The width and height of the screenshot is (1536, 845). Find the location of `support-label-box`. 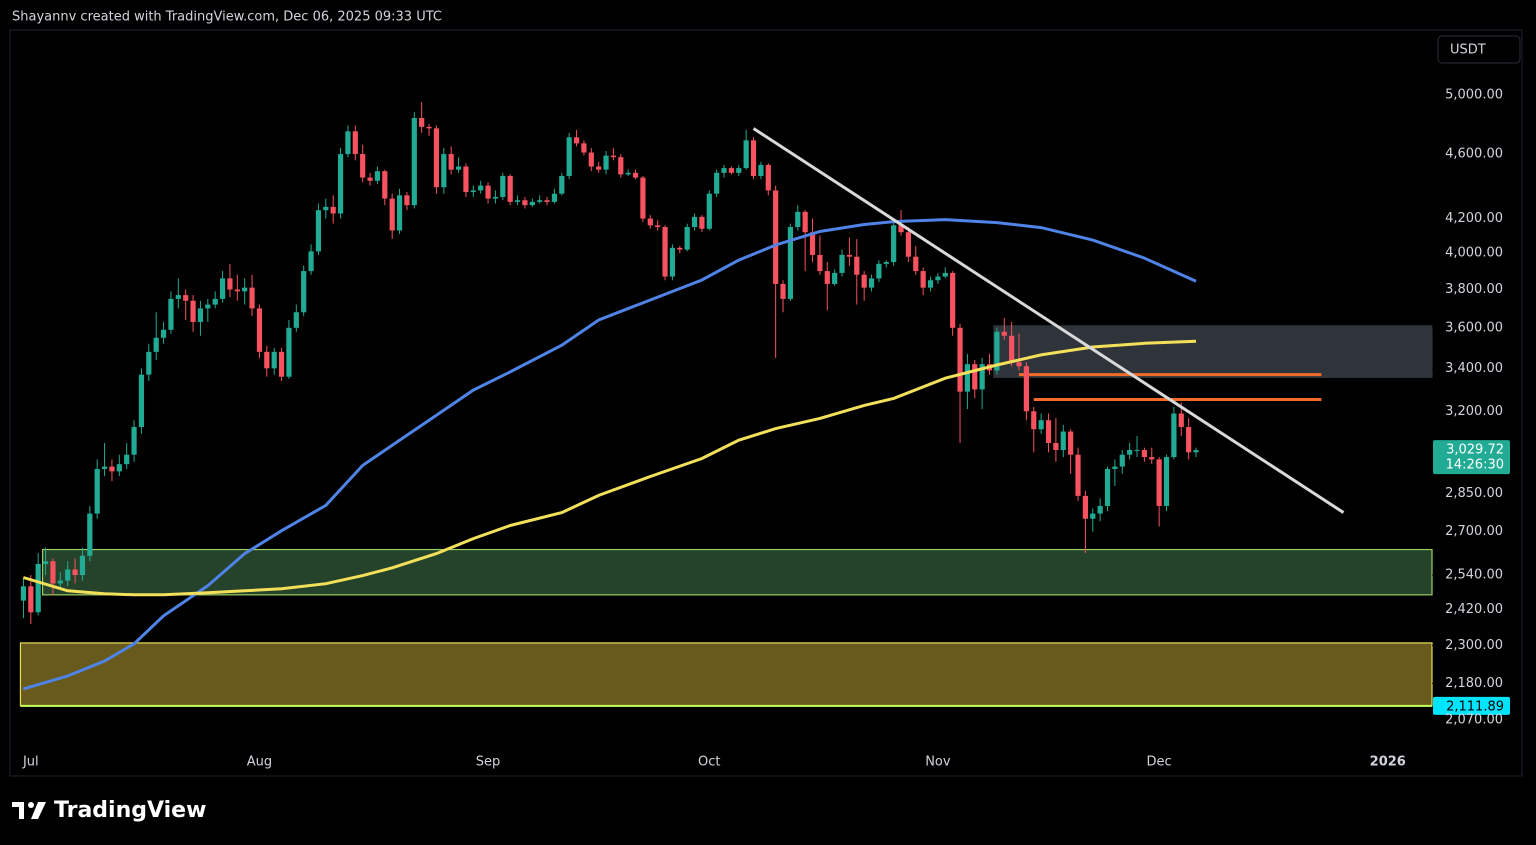

support-label-box is located at coordinates (1471, 705).